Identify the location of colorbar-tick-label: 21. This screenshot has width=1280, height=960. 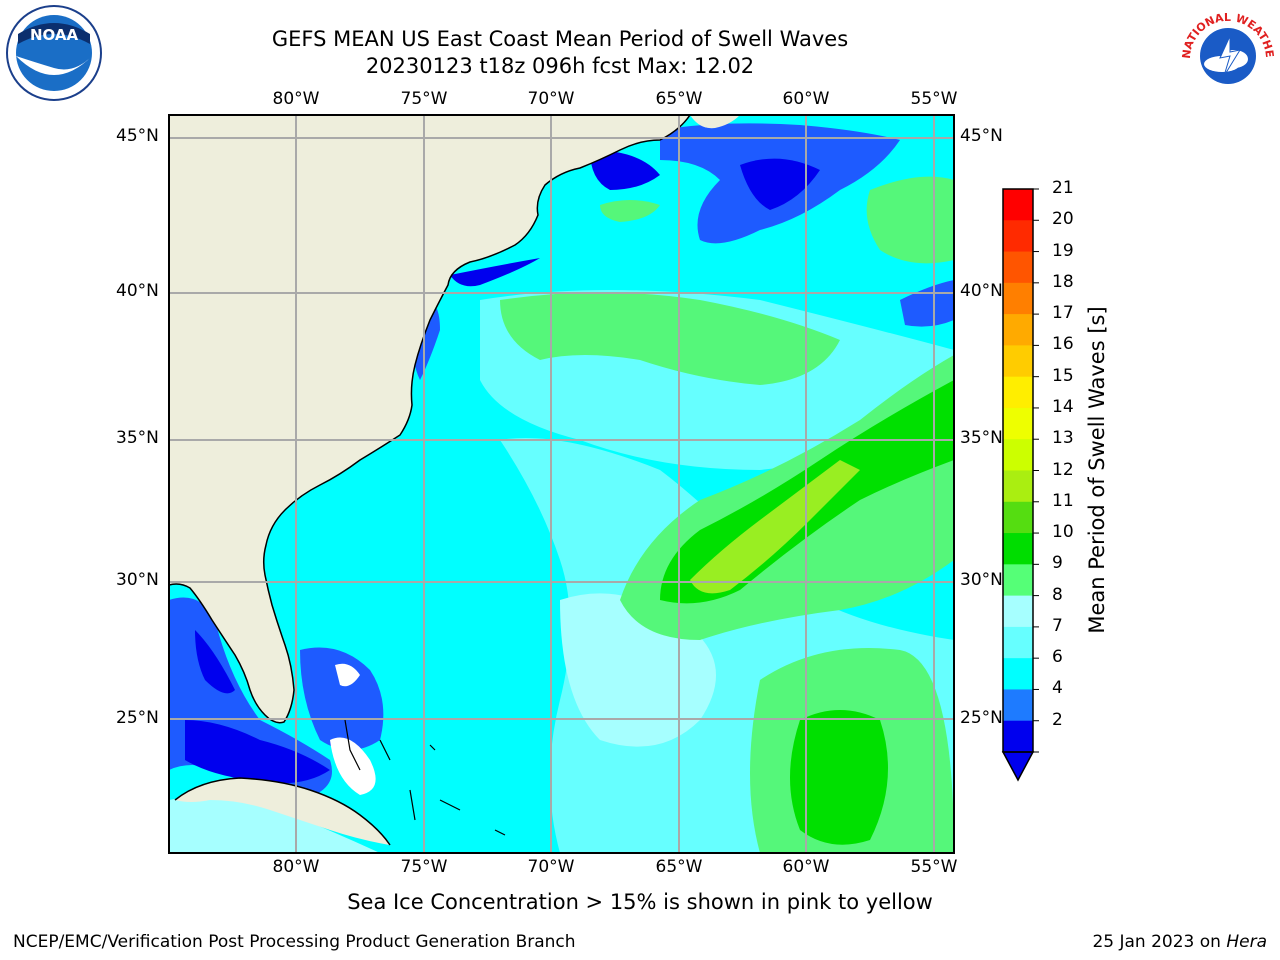
(1063, 188).